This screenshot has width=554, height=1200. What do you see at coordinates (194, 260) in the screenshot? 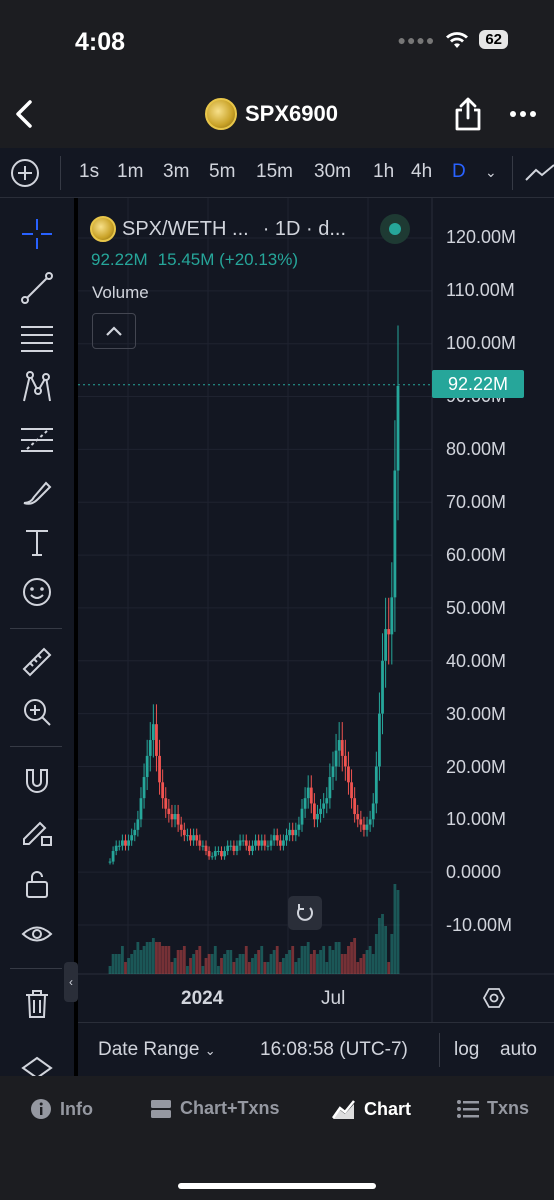
I see `legend-values: 92.22M 15.45M (+20.13%)` at bounding box center [194, 260].